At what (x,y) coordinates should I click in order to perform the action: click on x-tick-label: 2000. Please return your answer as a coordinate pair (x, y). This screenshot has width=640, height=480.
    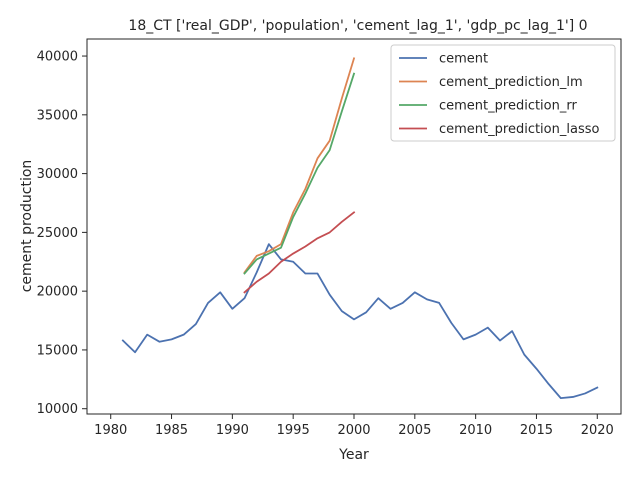
    Looking at the image, I should click on (353, 430).